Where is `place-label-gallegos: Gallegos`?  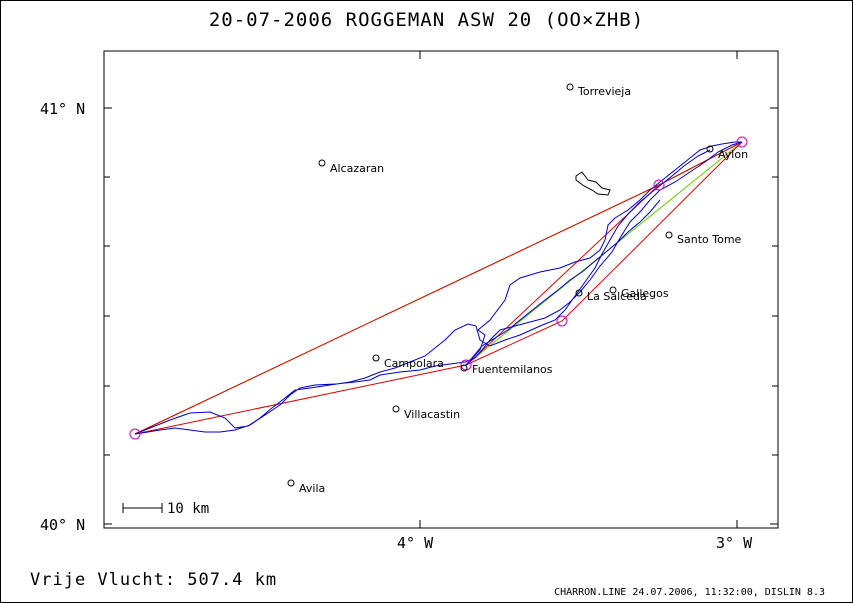
place-label-gallegos: Gallegos is located at coordinates (645, 293).